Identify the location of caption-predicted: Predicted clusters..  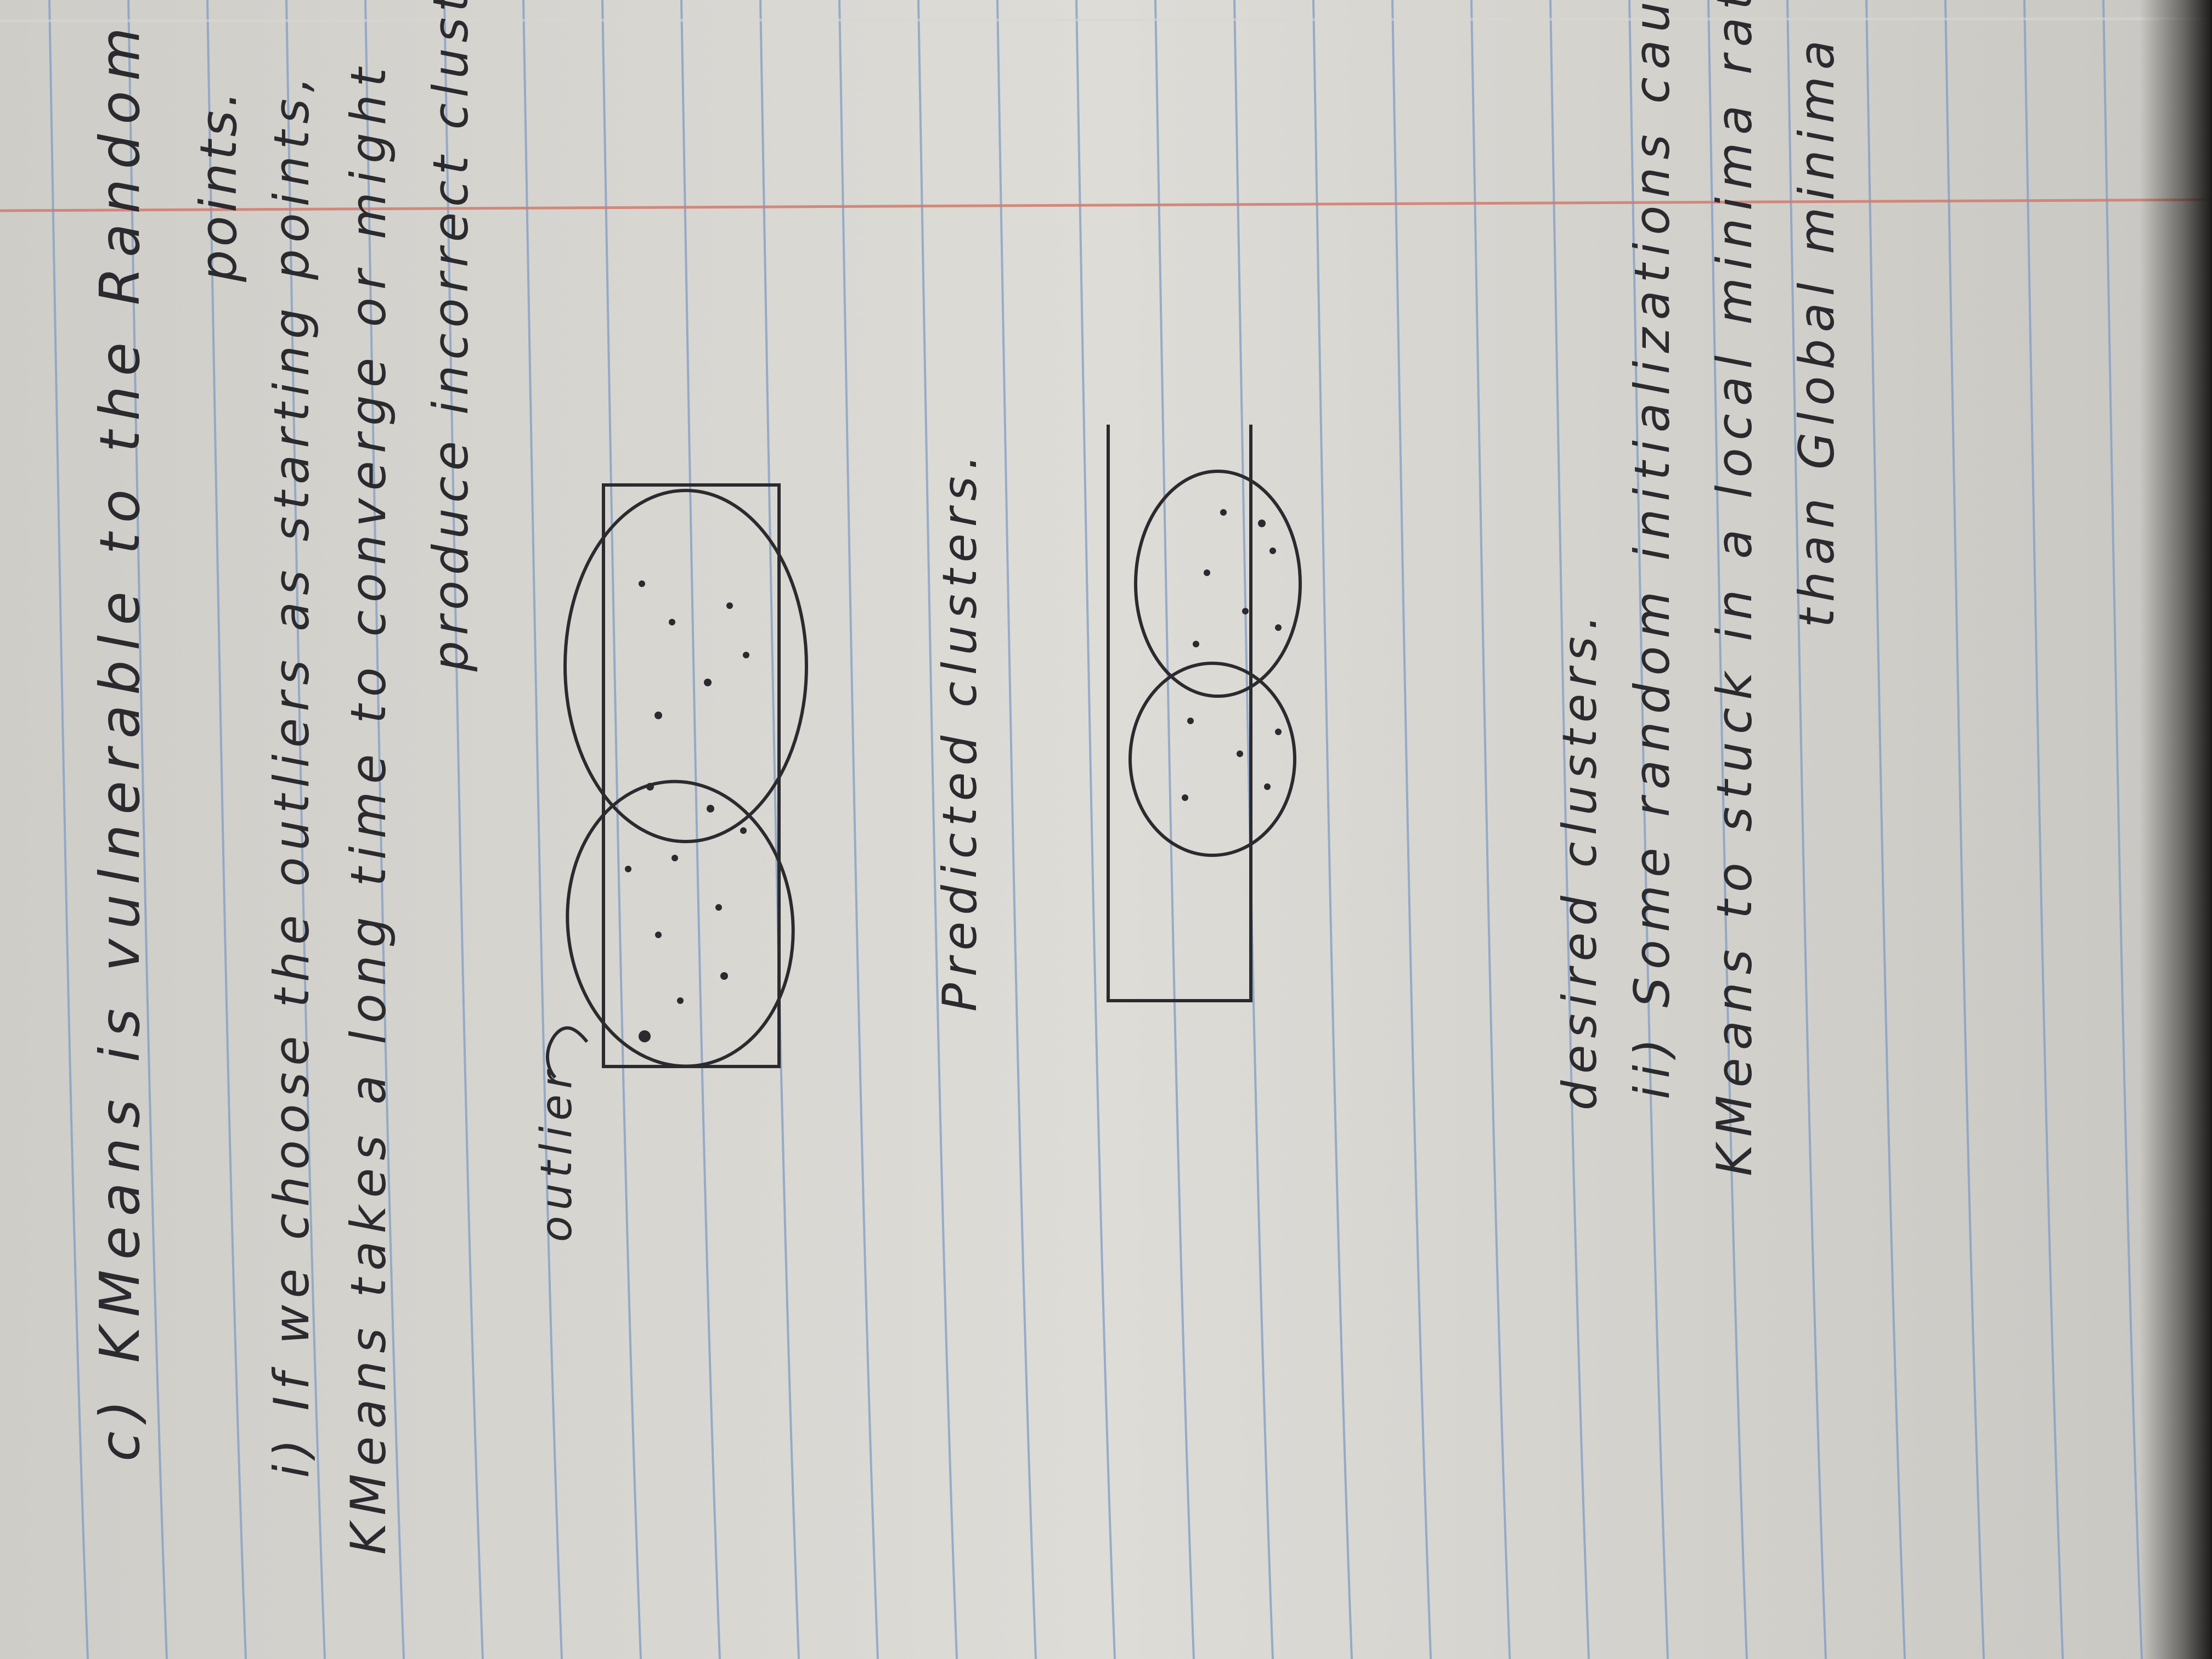
(960, 730).